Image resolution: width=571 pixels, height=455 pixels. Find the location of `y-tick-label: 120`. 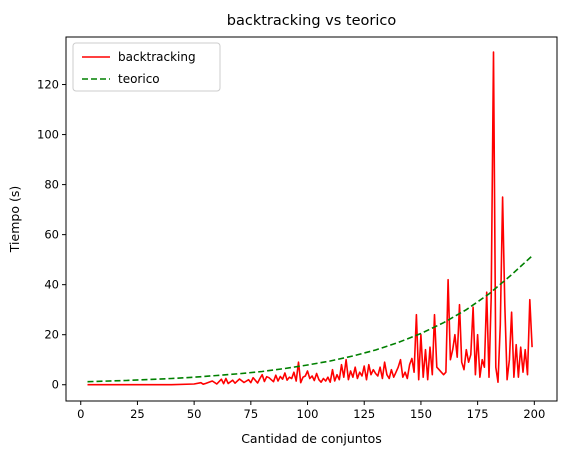

y-tick-label: 120 is located at coordinates (48, 85).